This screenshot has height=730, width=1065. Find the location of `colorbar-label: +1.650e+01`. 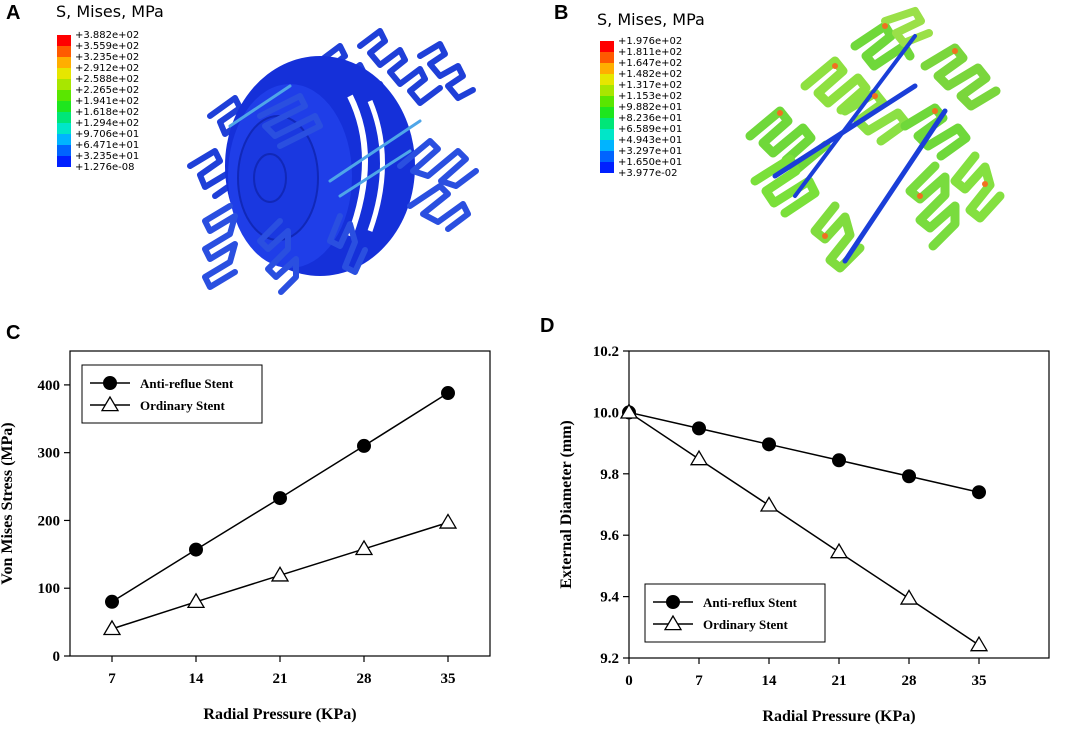

colorbar-label: +1.650e+01 is located at coordinates (650, 162).